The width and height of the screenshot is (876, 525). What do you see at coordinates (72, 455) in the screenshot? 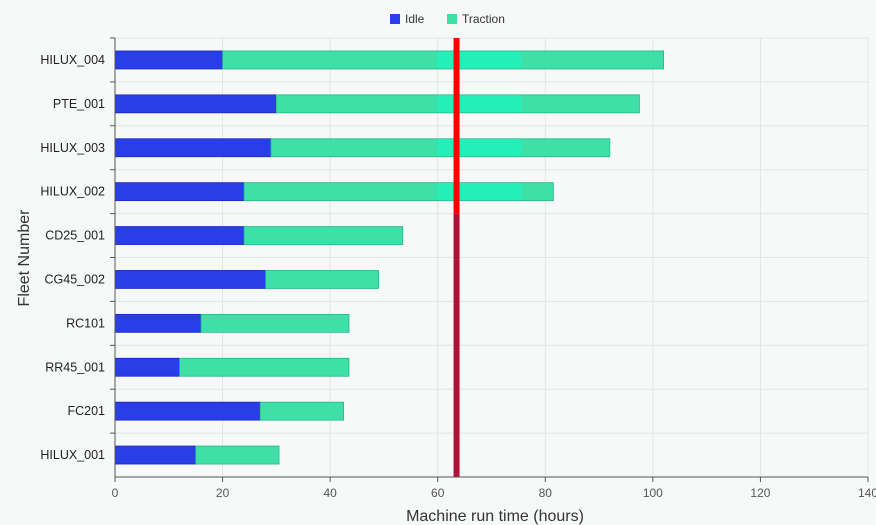
I see `y-category-label: HILUX_001` at bounding box center [72, 455].